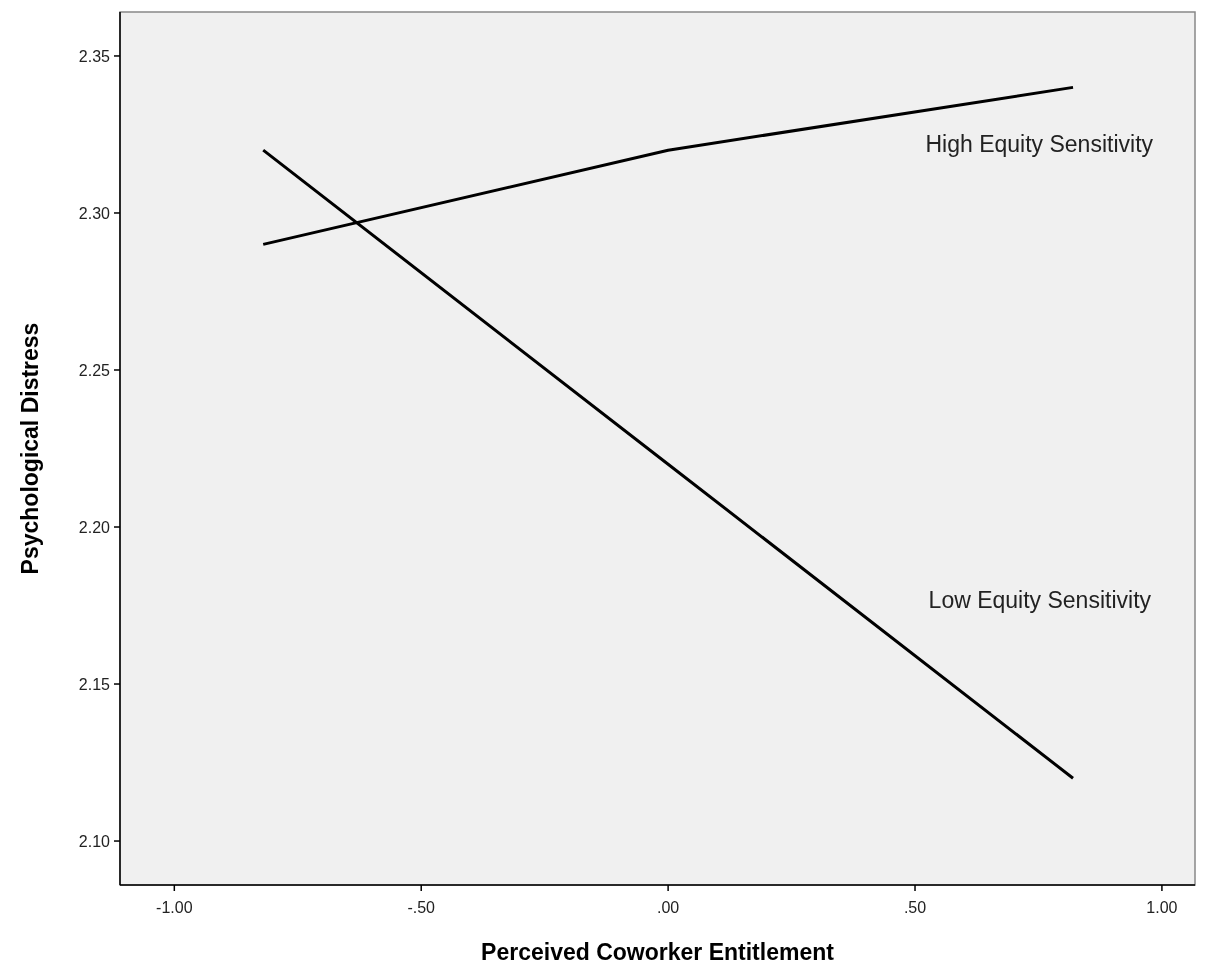 The height and width of the screenshot is (977, 1205). Describe the element at coordinates (1039, 144) in the screenshot. I see `series-label: High Equity Sensitivity` at that location.